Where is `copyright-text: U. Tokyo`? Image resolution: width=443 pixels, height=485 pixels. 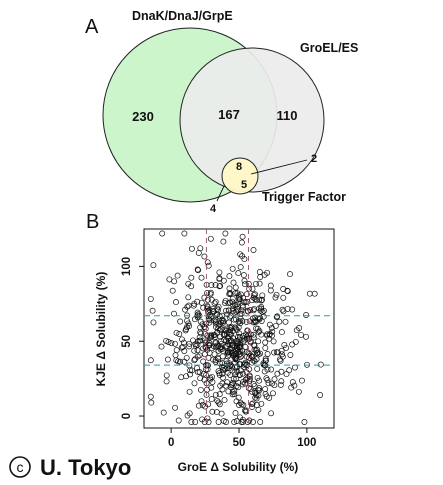 copyright-text: U. Tokyo is located at coordinates (85, 467).